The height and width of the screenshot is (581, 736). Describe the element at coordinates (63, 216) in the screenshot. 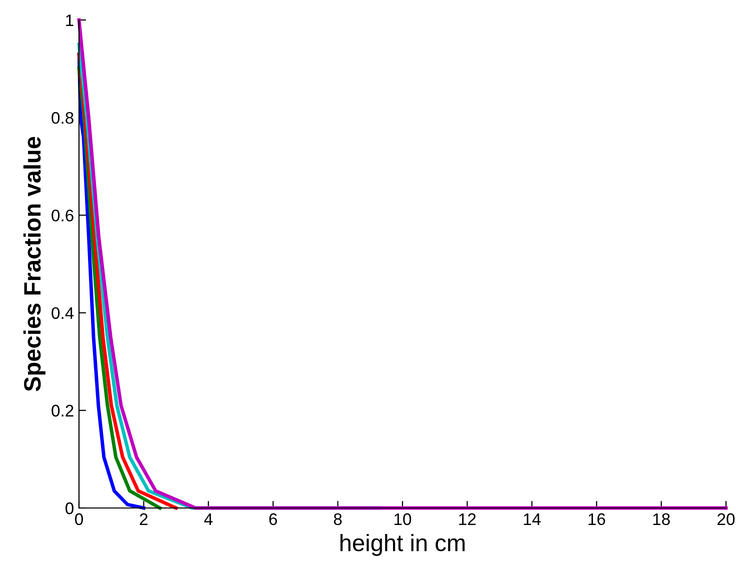

I see `y-tick-label: 0.6` at that location.